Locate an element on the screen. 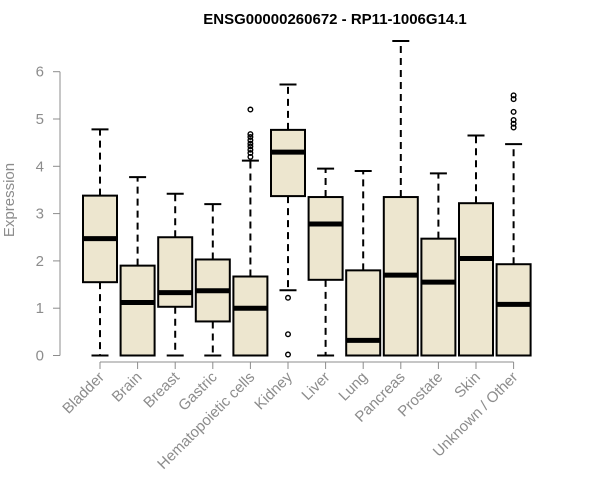  box-brain is located at coordinates (137, 310).